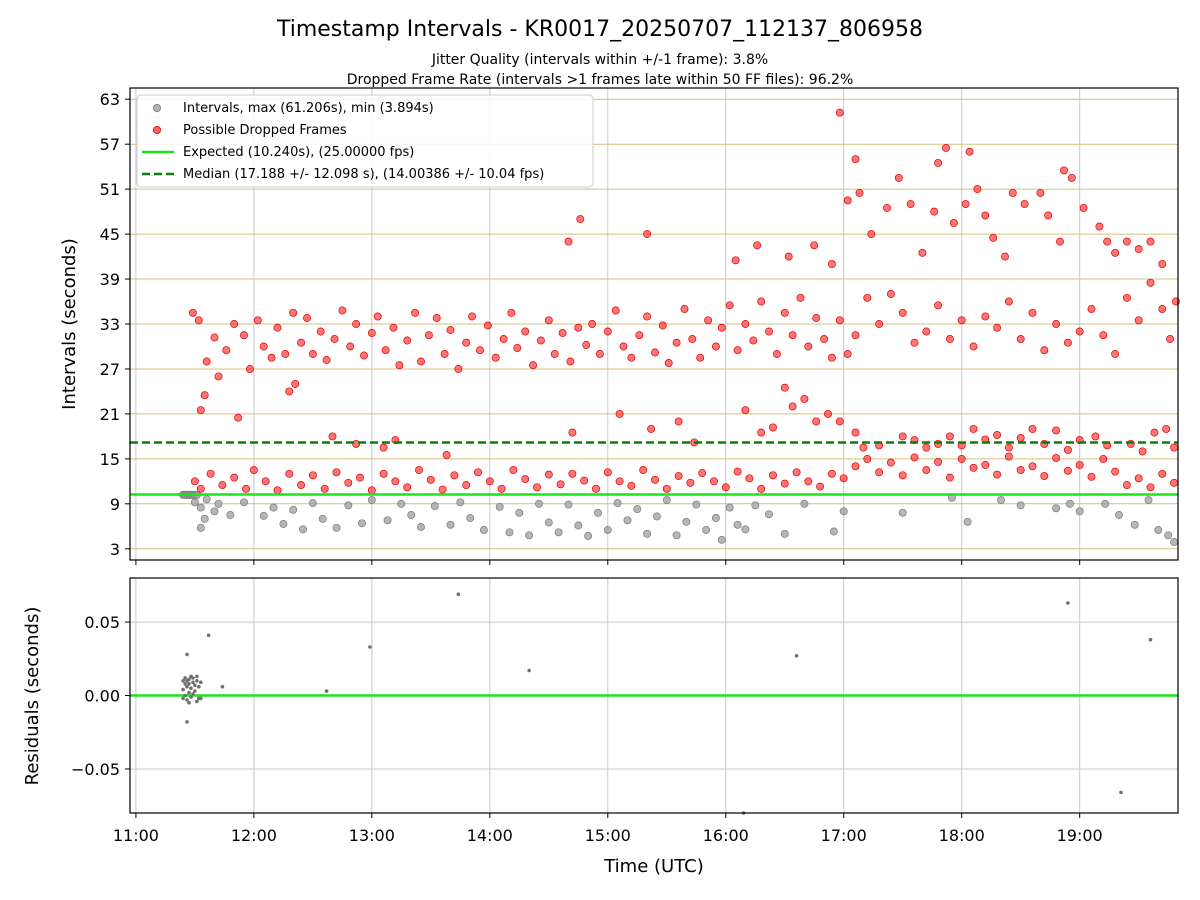  I want to click on x-tick-label: 11:00, so click(136, 835).